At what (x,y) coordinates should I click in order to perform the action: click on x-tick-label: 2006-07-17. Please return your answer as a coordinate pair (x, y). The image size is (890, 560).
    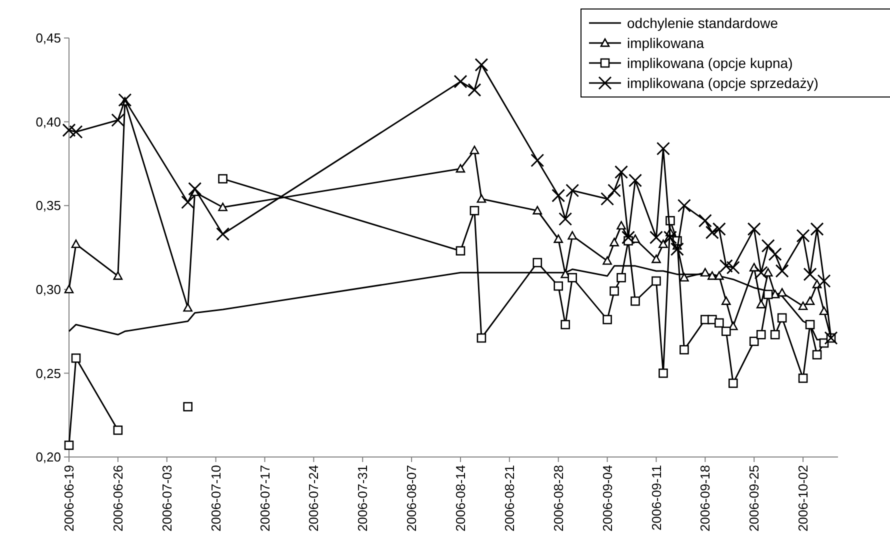
    Looking at the image, I should click on (264, 498).